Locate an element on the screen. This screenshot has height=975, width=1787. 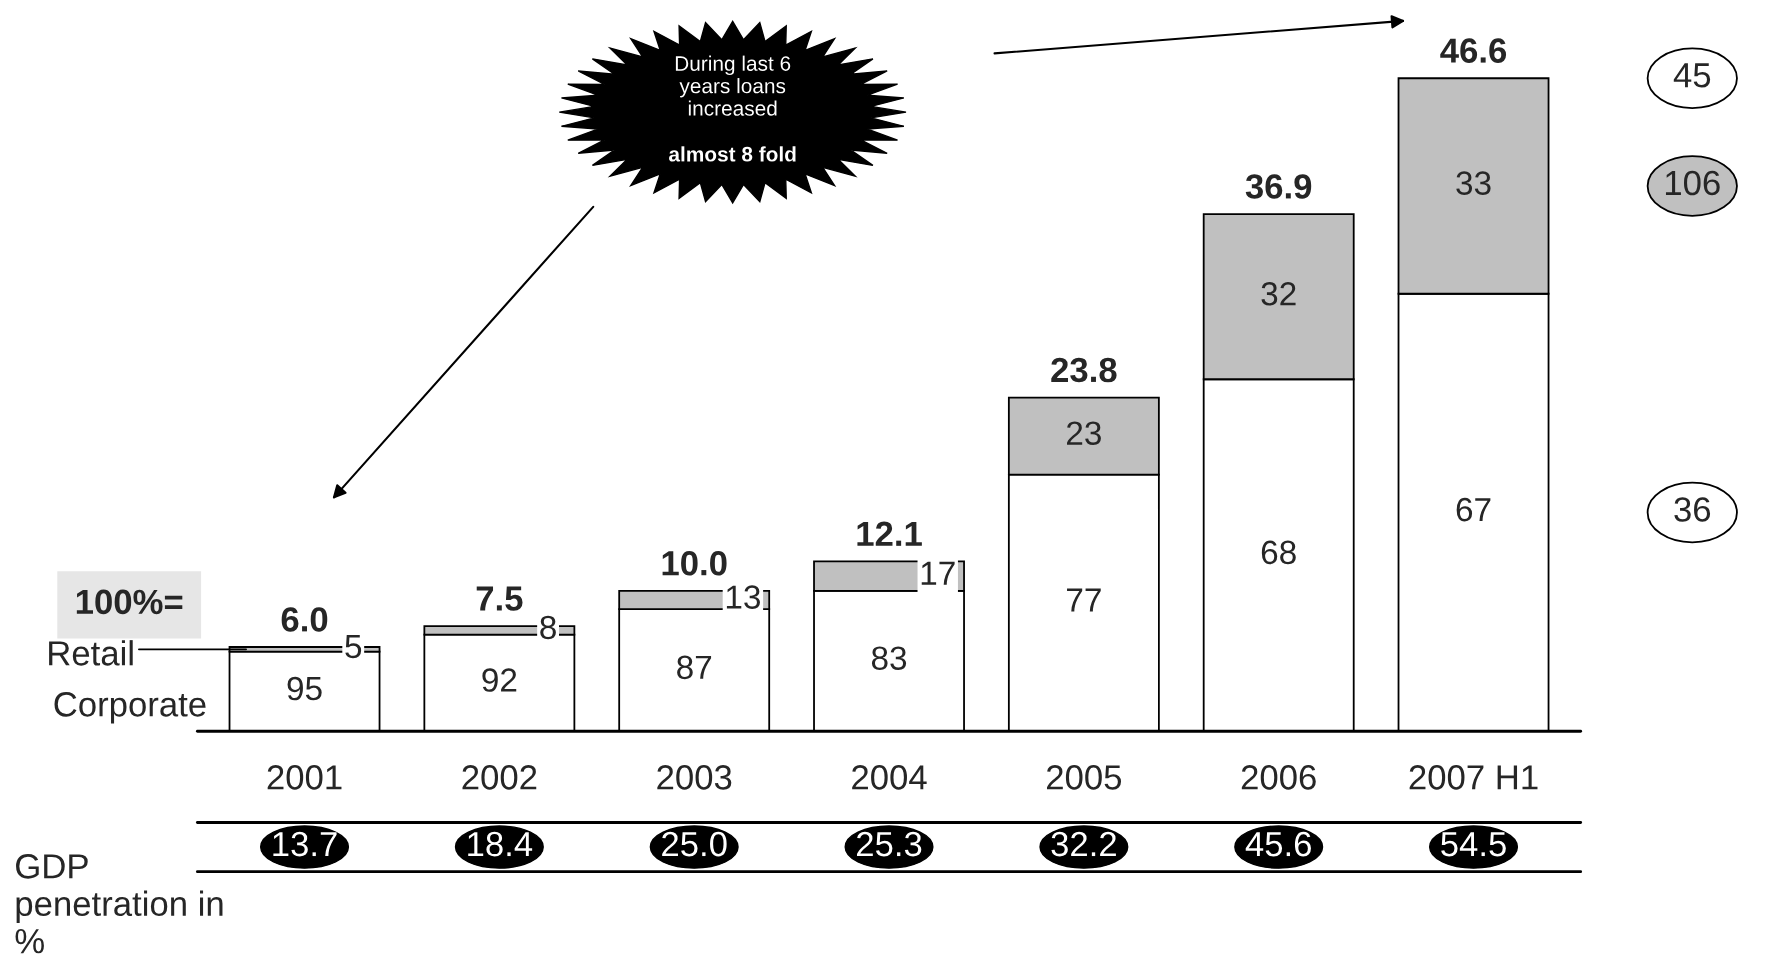
annotation: 17 is located at coordinates (938, 573).